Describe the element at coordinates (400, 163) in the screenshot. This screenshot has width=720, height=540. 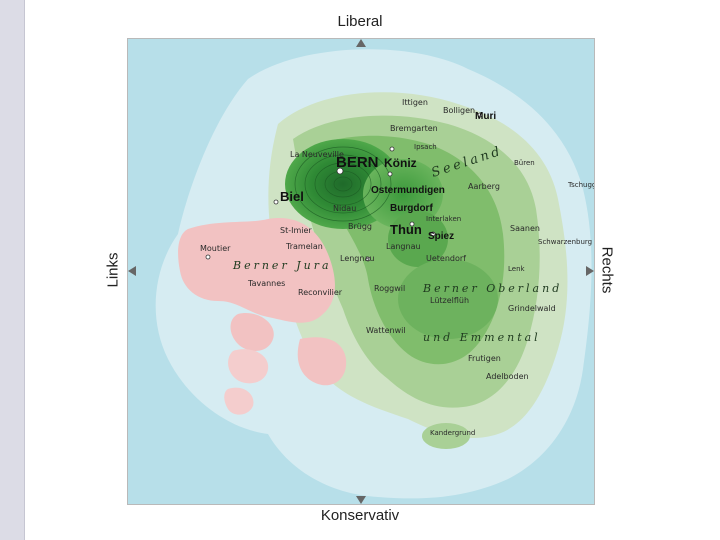
I see `place-koeniz: Köniz` at that location.